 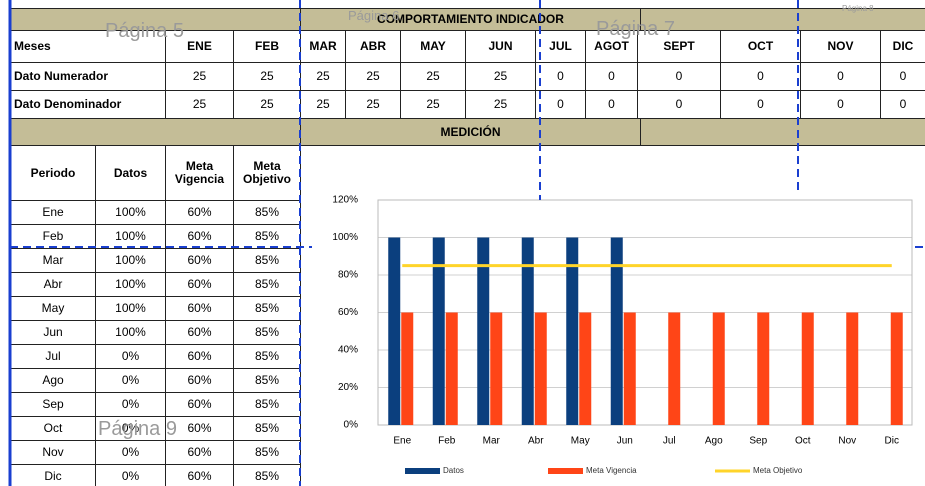 I want to click on month-header: OCT, so click(x=760, y=46).